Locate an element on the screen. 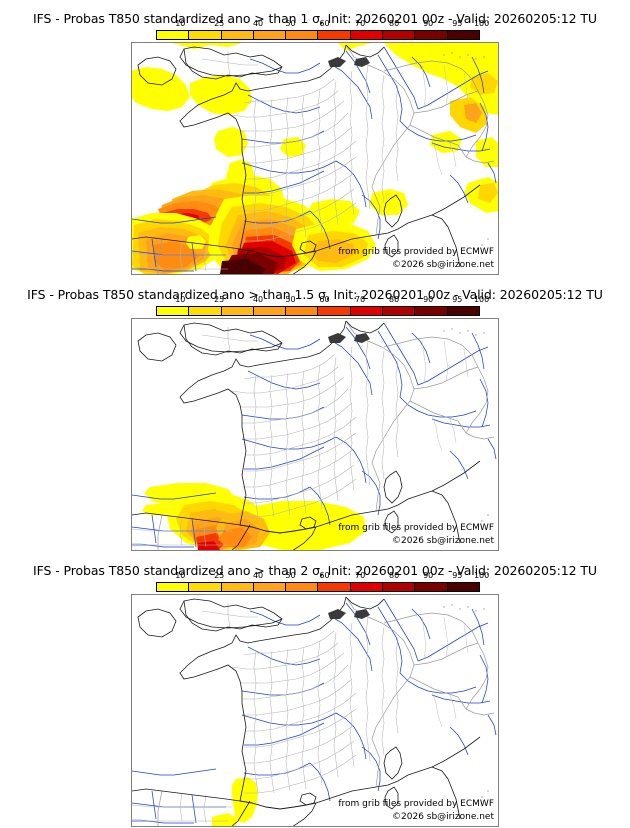  attribution-copyright-3: ©2026 sb@irizone.net is located at coordinates (443, 817).